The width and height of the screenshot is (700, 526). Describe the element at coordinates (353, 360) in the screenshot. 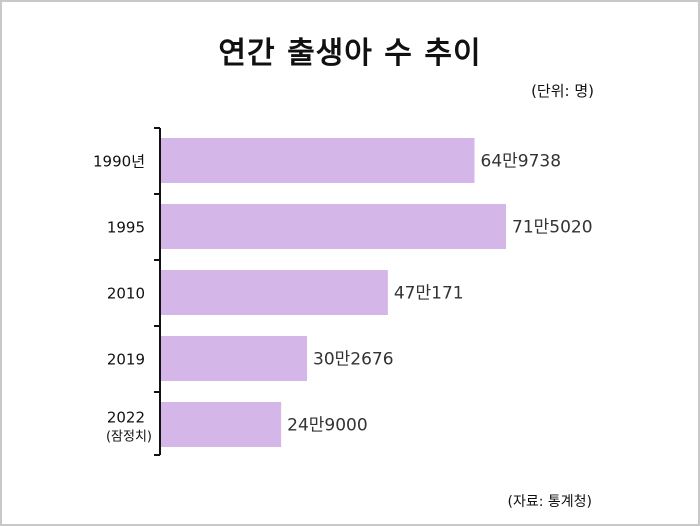

I see `value-label: 30만2676` at that location.